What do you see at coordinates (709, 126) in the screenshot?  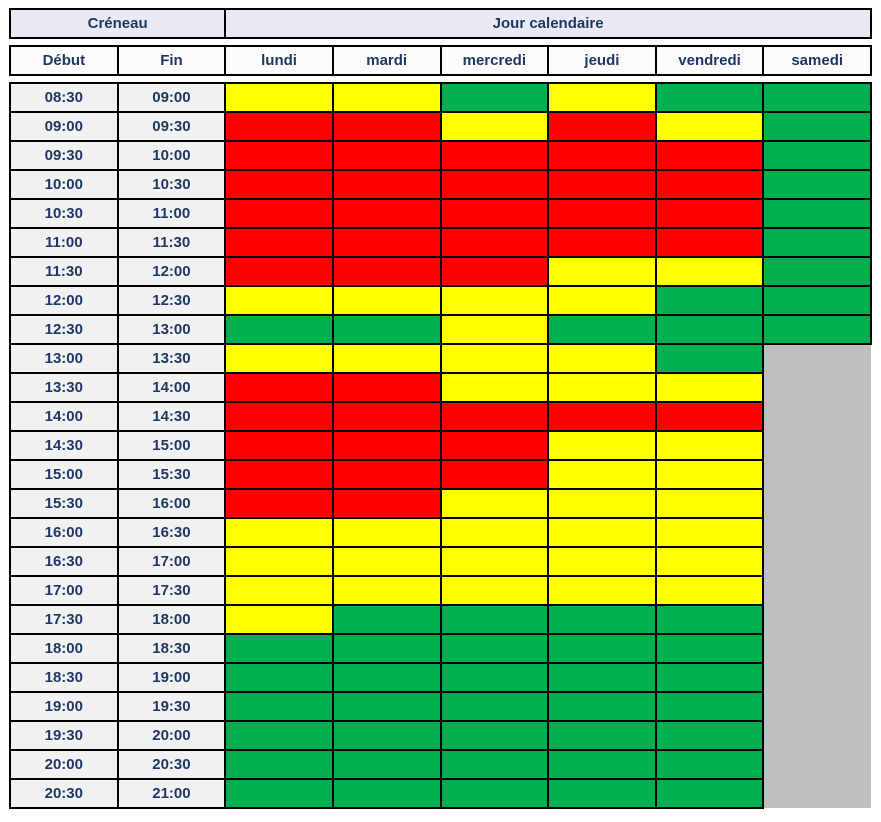 I see `slot-vendredi-09:00` at bounding box center [709, 126].